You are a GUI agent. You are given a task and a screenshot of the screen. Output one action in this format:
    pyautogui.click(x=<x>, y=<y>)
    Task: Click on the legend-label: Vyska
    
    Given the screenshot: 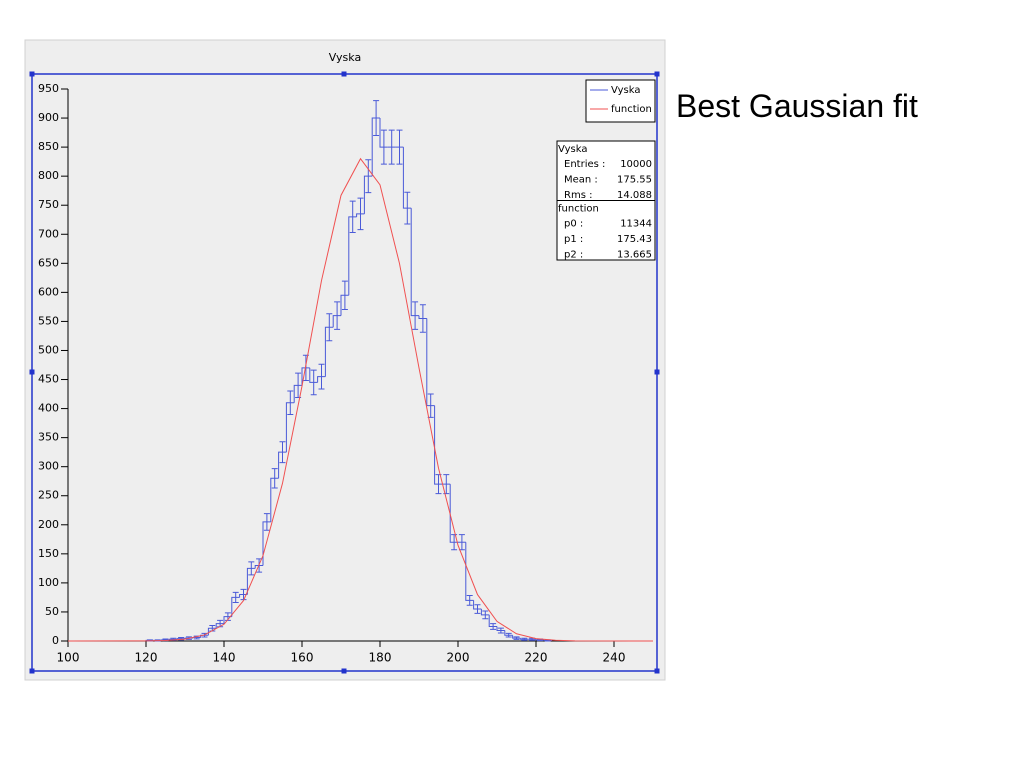 What is the action you would take?
    pyautogui.click(x=625, y=90)
    